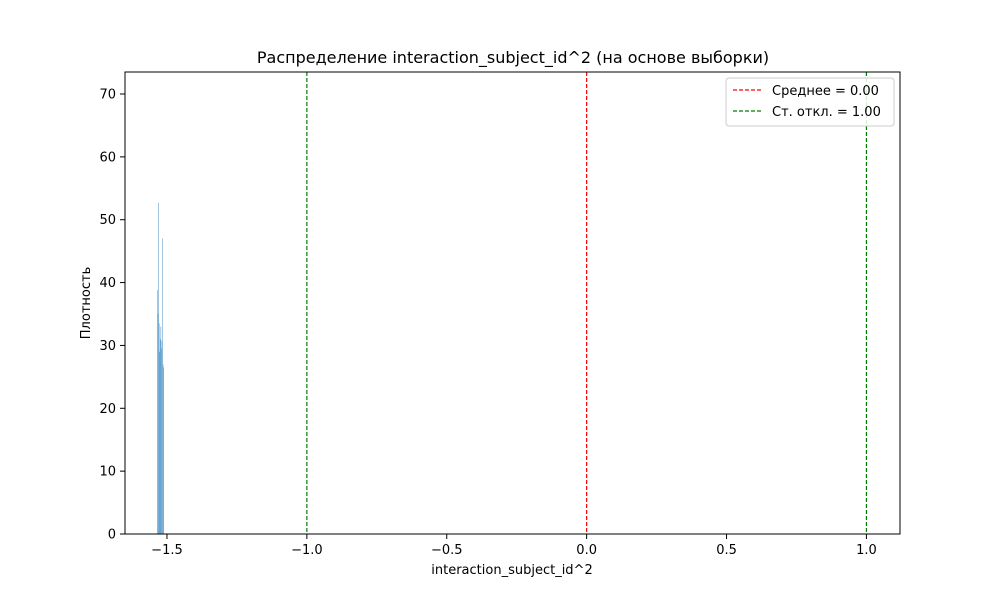  Describe the element at coordinates (112, 535) in the screenshot. I see `y-tick-label: 0` at that location.